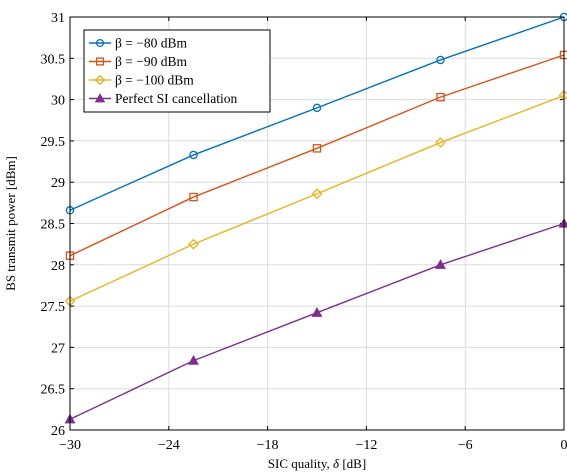 This screenshot has height=472, width=567. What do you see at coordinates (151, 43) in the screenshot?
I see `legend-label: β = −80 dBm` at bounding box center [151, 43].